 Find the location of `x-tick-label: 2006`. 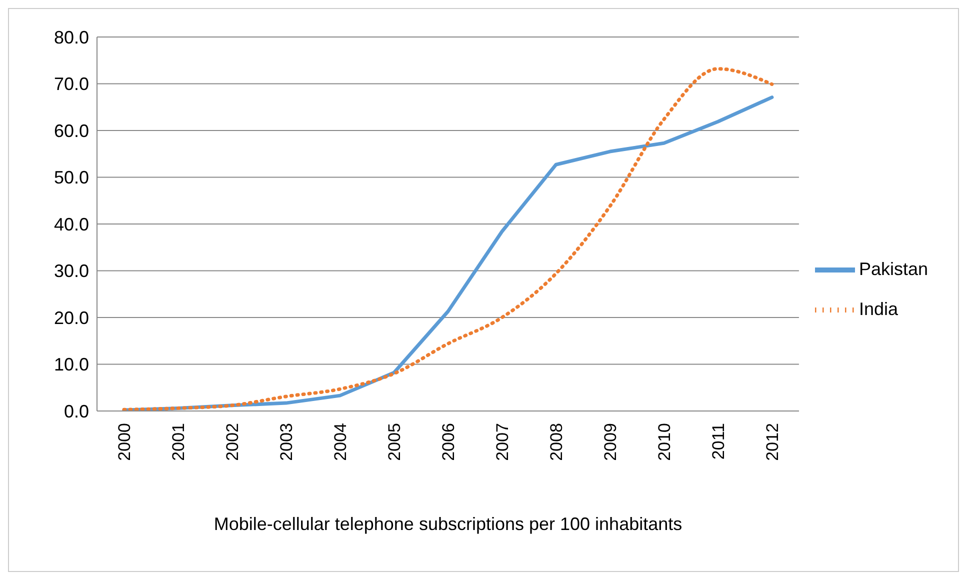

x-tick-label: 2006 is located at coordinates (448, 442).